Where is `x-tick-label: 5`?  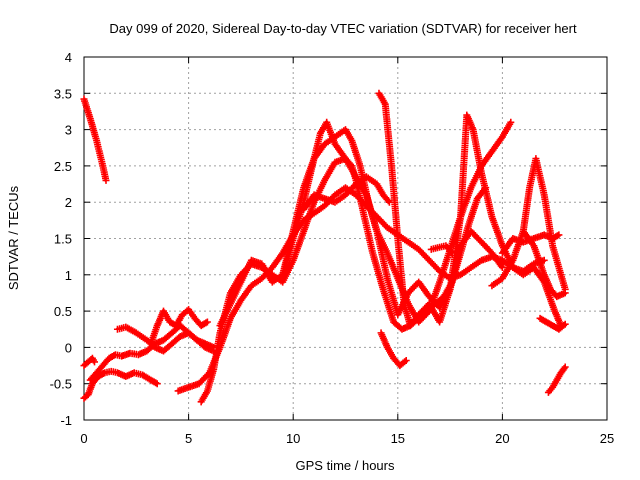 x-tick-label: 5 is located at coordinates (188, 438).